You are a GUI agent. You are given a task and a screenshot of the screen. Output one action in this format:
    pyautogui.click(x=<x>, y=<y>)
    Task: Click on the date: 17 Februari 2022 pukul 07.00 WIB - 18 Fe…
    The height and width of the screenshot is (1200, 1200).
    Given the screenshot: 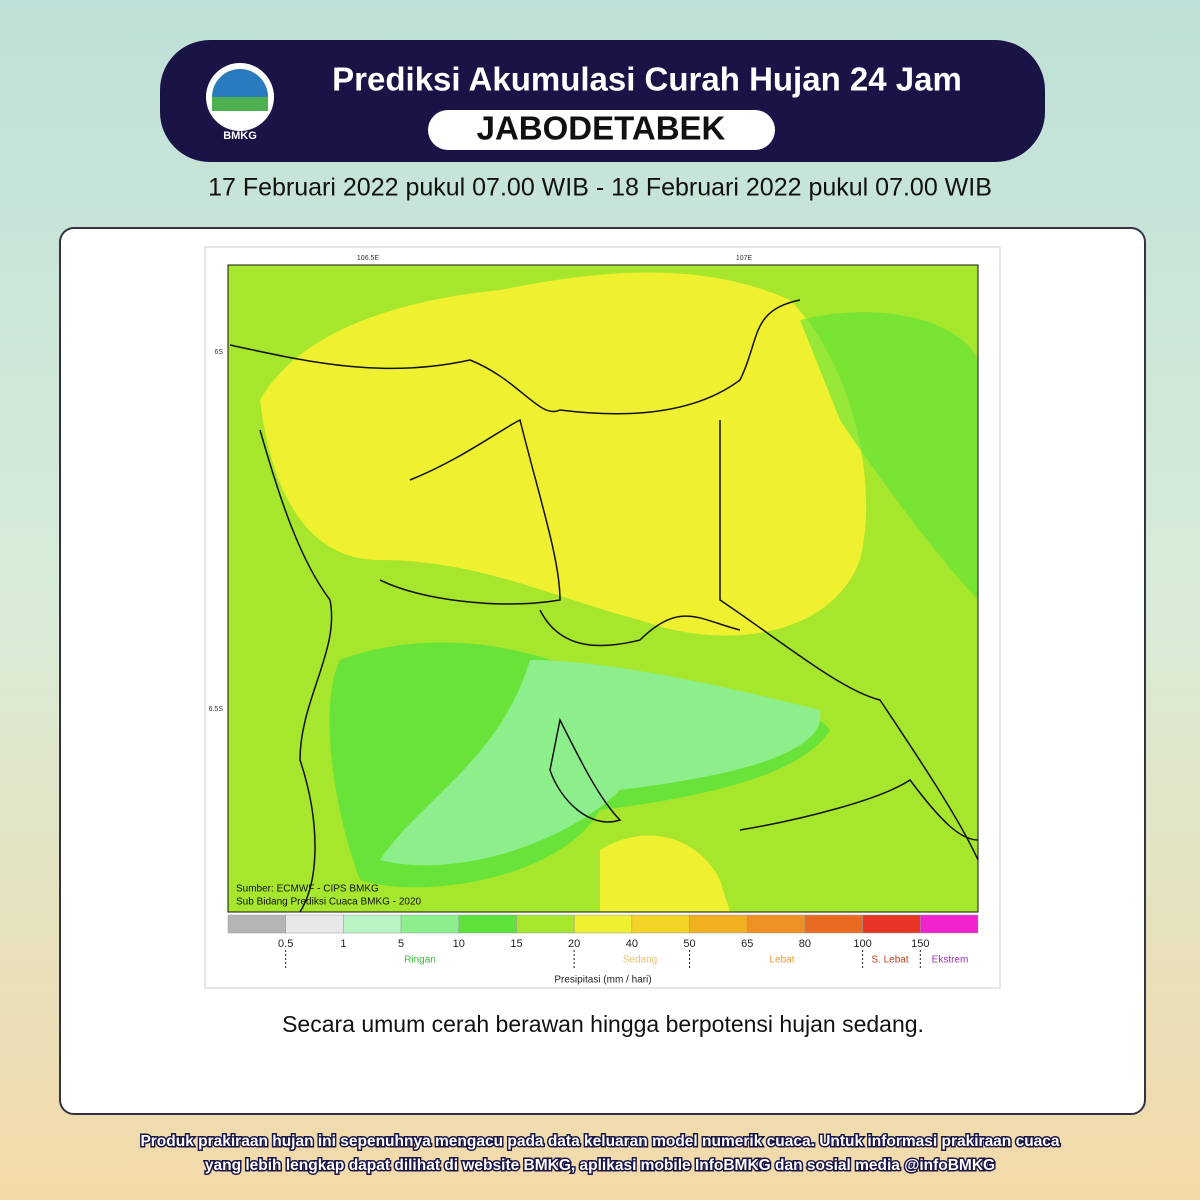 What is the action you would take?
    pyautogui.click(x=600, y=188)
    